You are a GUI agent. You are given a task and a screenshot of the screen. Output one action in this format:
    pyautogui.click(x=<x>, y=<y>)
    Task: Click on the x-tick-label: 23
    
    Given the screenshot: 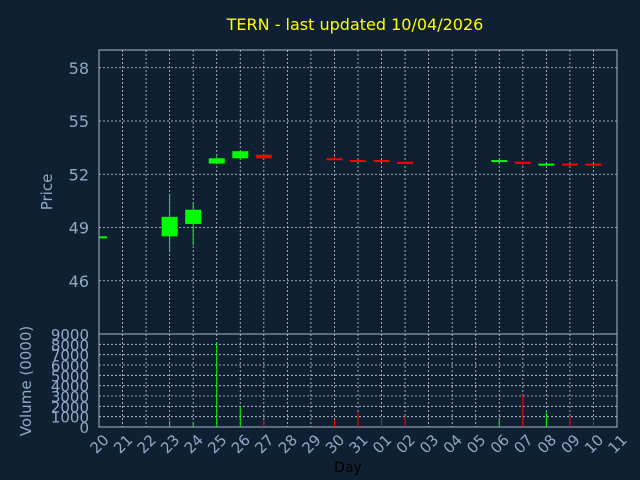 What is the action you would take?
    pyautogui.click(x=170, y=444)
    